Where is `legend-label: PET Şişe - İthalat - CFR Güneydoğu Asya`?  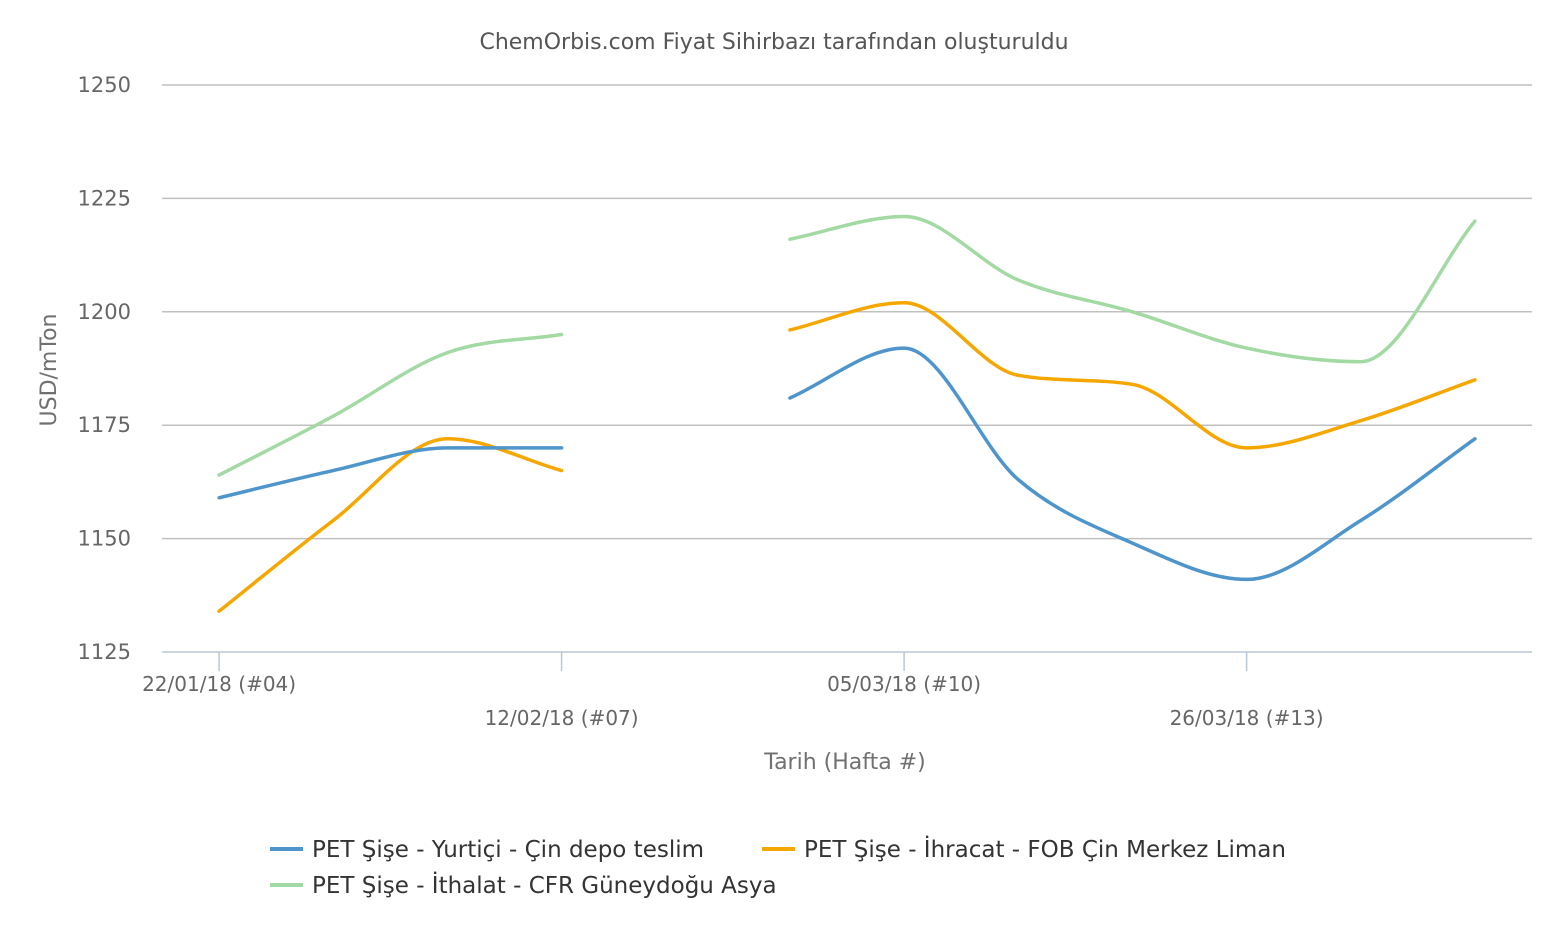
legend-label: PET Şişe - İthalat - CFR Güneydoğu Asya is located at coordinates (544, 885).